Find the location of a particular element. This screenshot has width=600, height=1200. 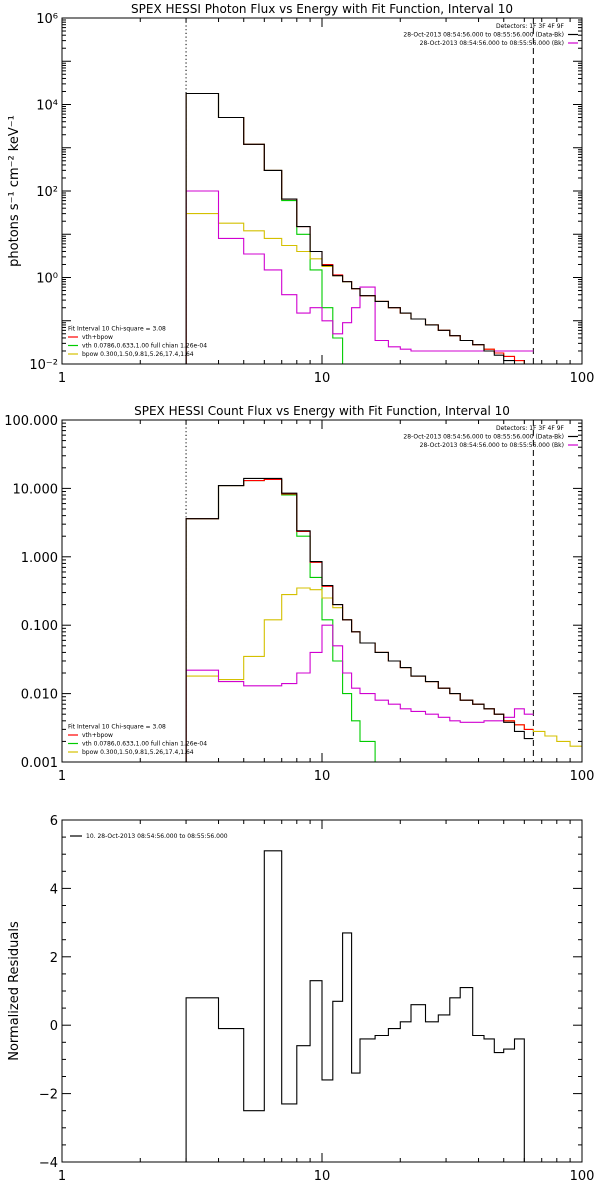

y-tick-label: 0.100 is located at coordinates (39, 626).